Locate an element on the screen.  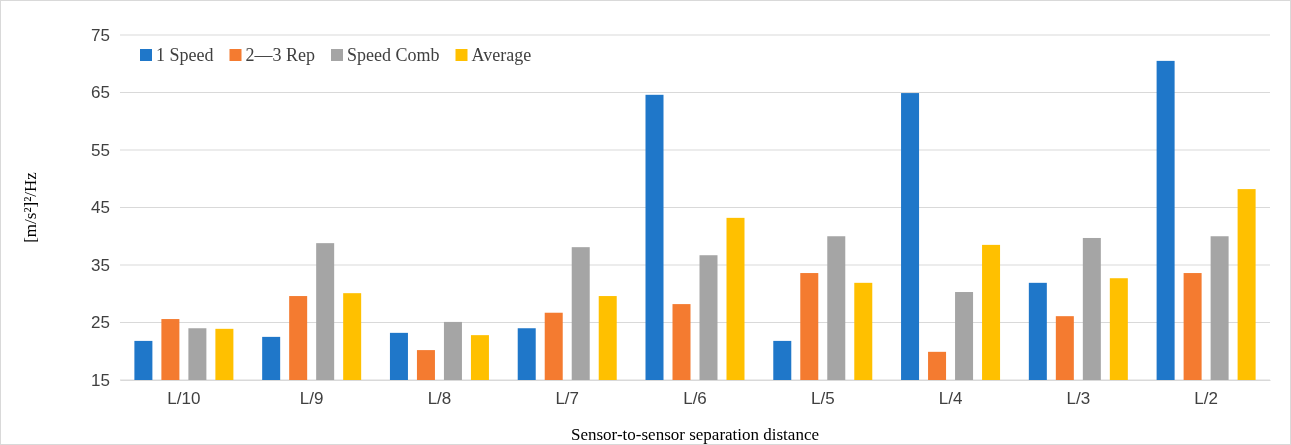
y-tick-label: 45 is located at coordinates (100, 208).